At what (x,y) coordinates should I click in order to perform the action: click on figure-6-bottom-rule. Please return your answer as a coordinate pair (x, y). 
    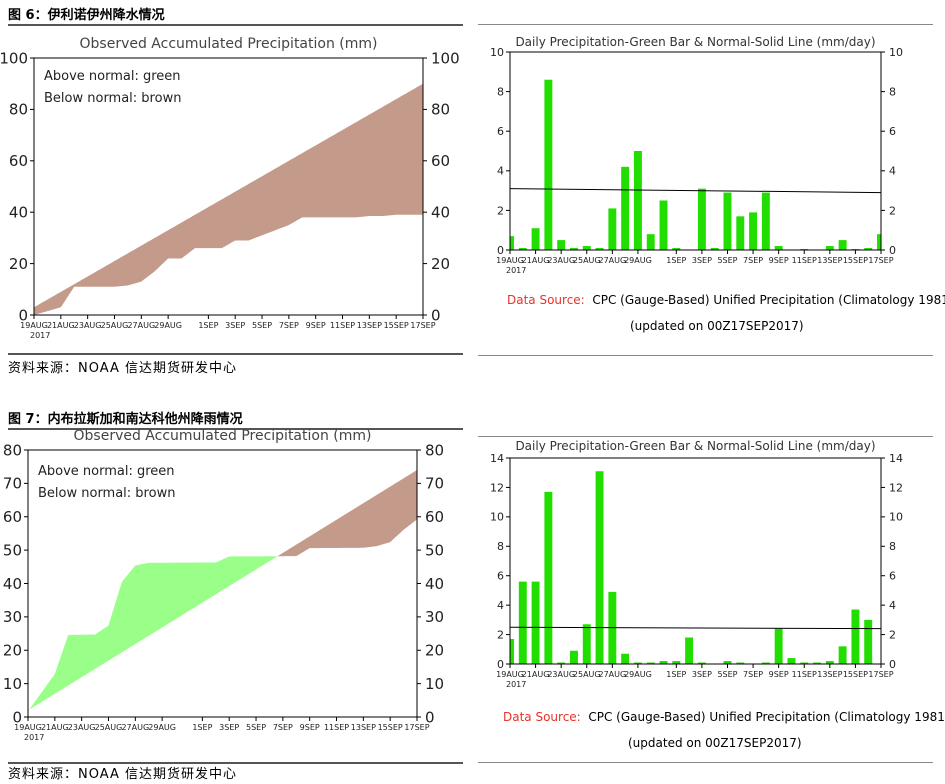
    Looking at the image, I should click on (235, 354).